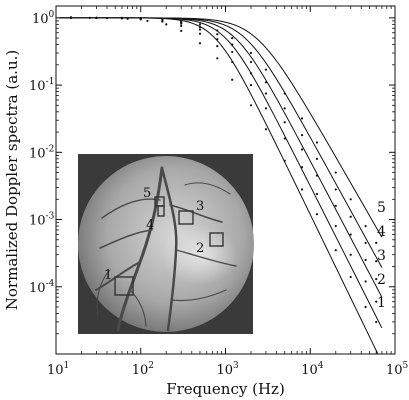 The width and height of the screenshot is (409, 400). I want to click on curve-label-4: 4, so click(381, 232).